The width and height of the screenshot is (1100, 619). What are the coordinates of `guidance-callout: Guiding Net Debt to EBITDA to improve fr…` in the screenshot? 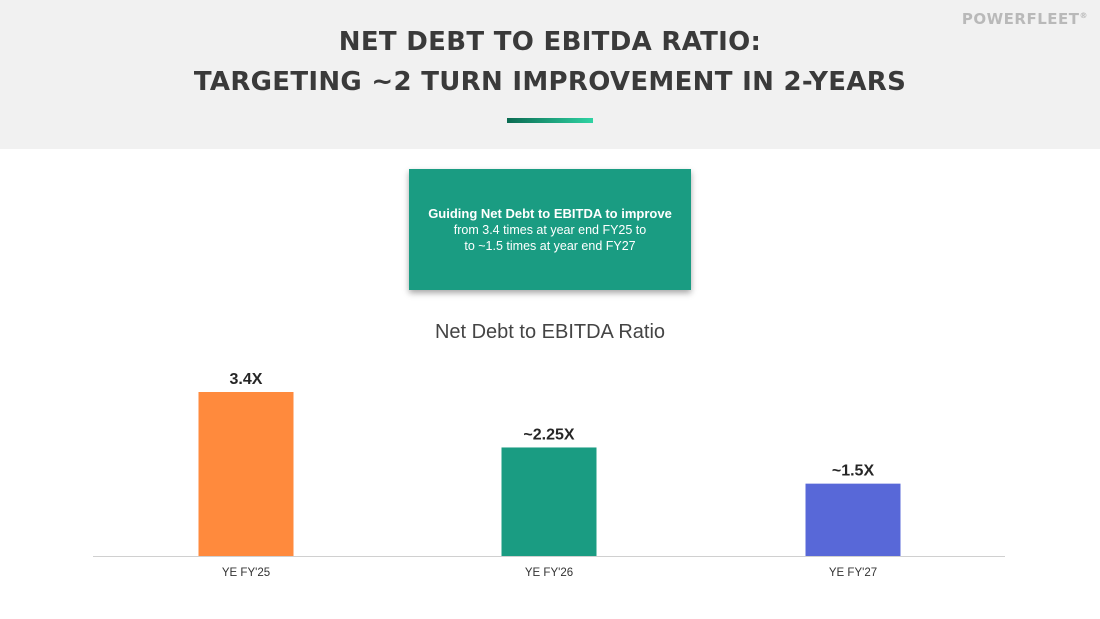 It's located at (550, 229).